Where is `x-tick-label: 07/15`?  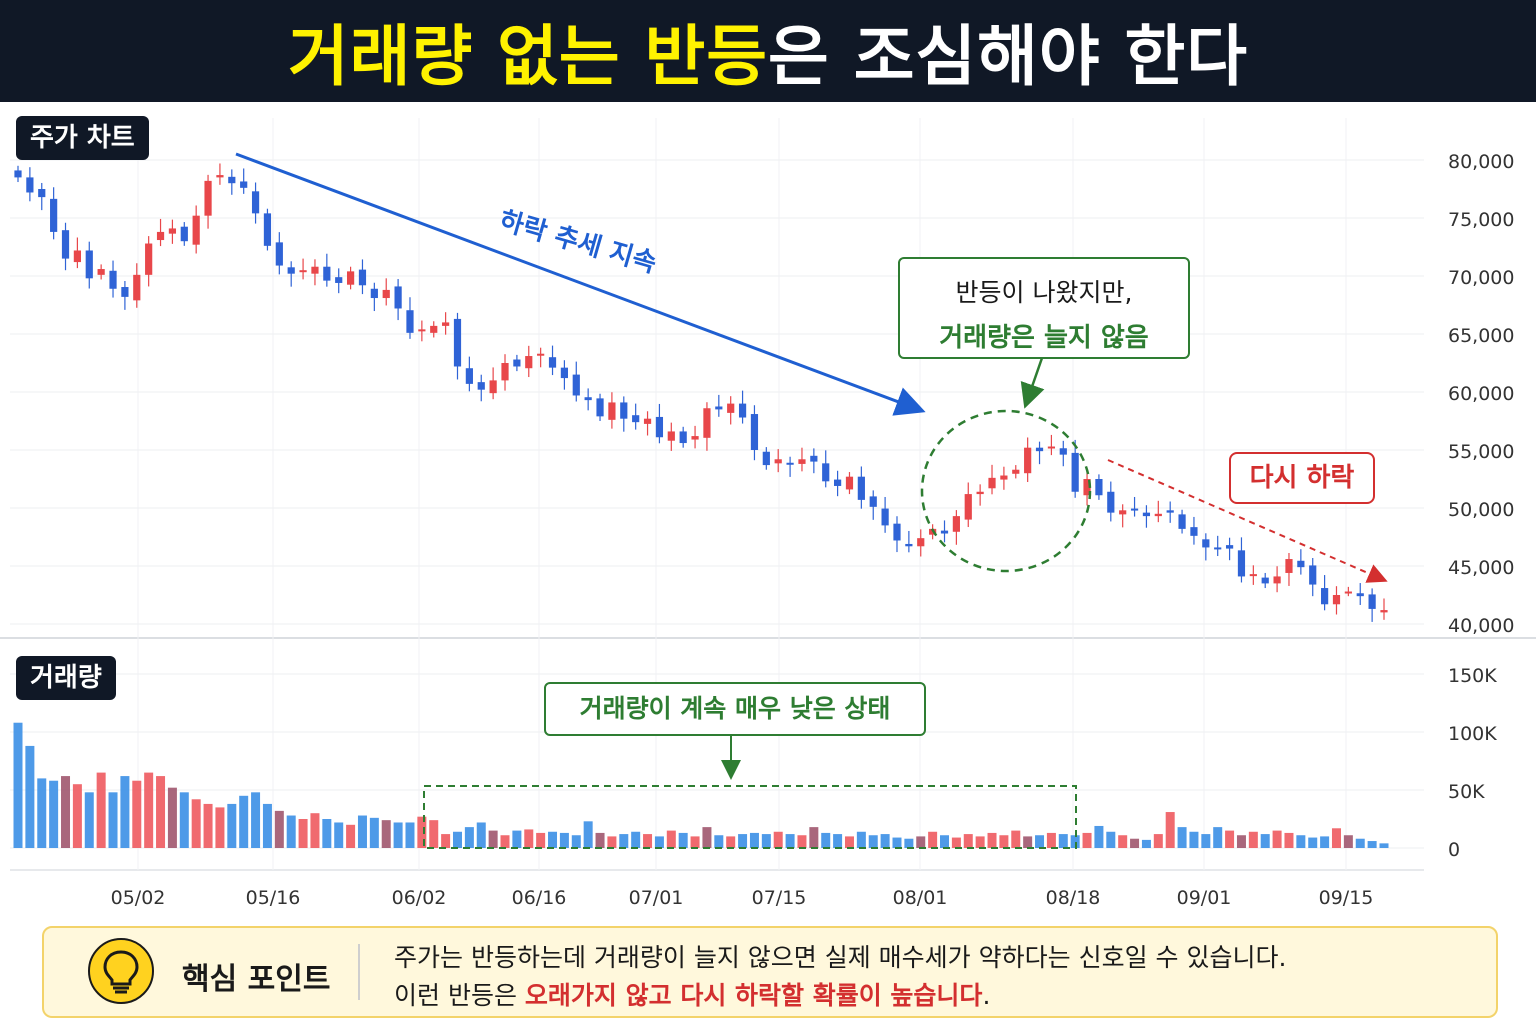
x-tick-label: 07/15 is located at coordinates (779, 898).